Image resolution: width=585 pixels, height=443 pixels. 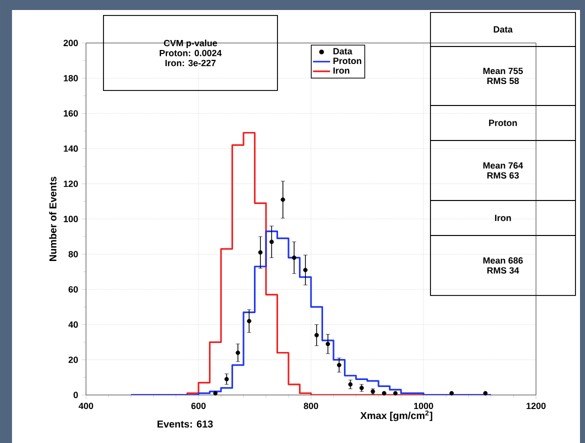 I want to click on annotation: Proton, so click(x=503, y=123).